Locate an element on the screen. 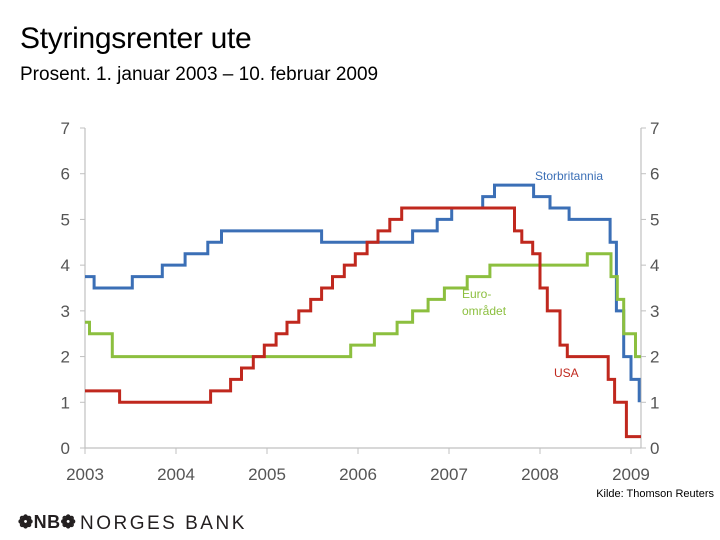 The image size is (720, 540). x-tick-label: 2009 is located at coordinates (631, 474).